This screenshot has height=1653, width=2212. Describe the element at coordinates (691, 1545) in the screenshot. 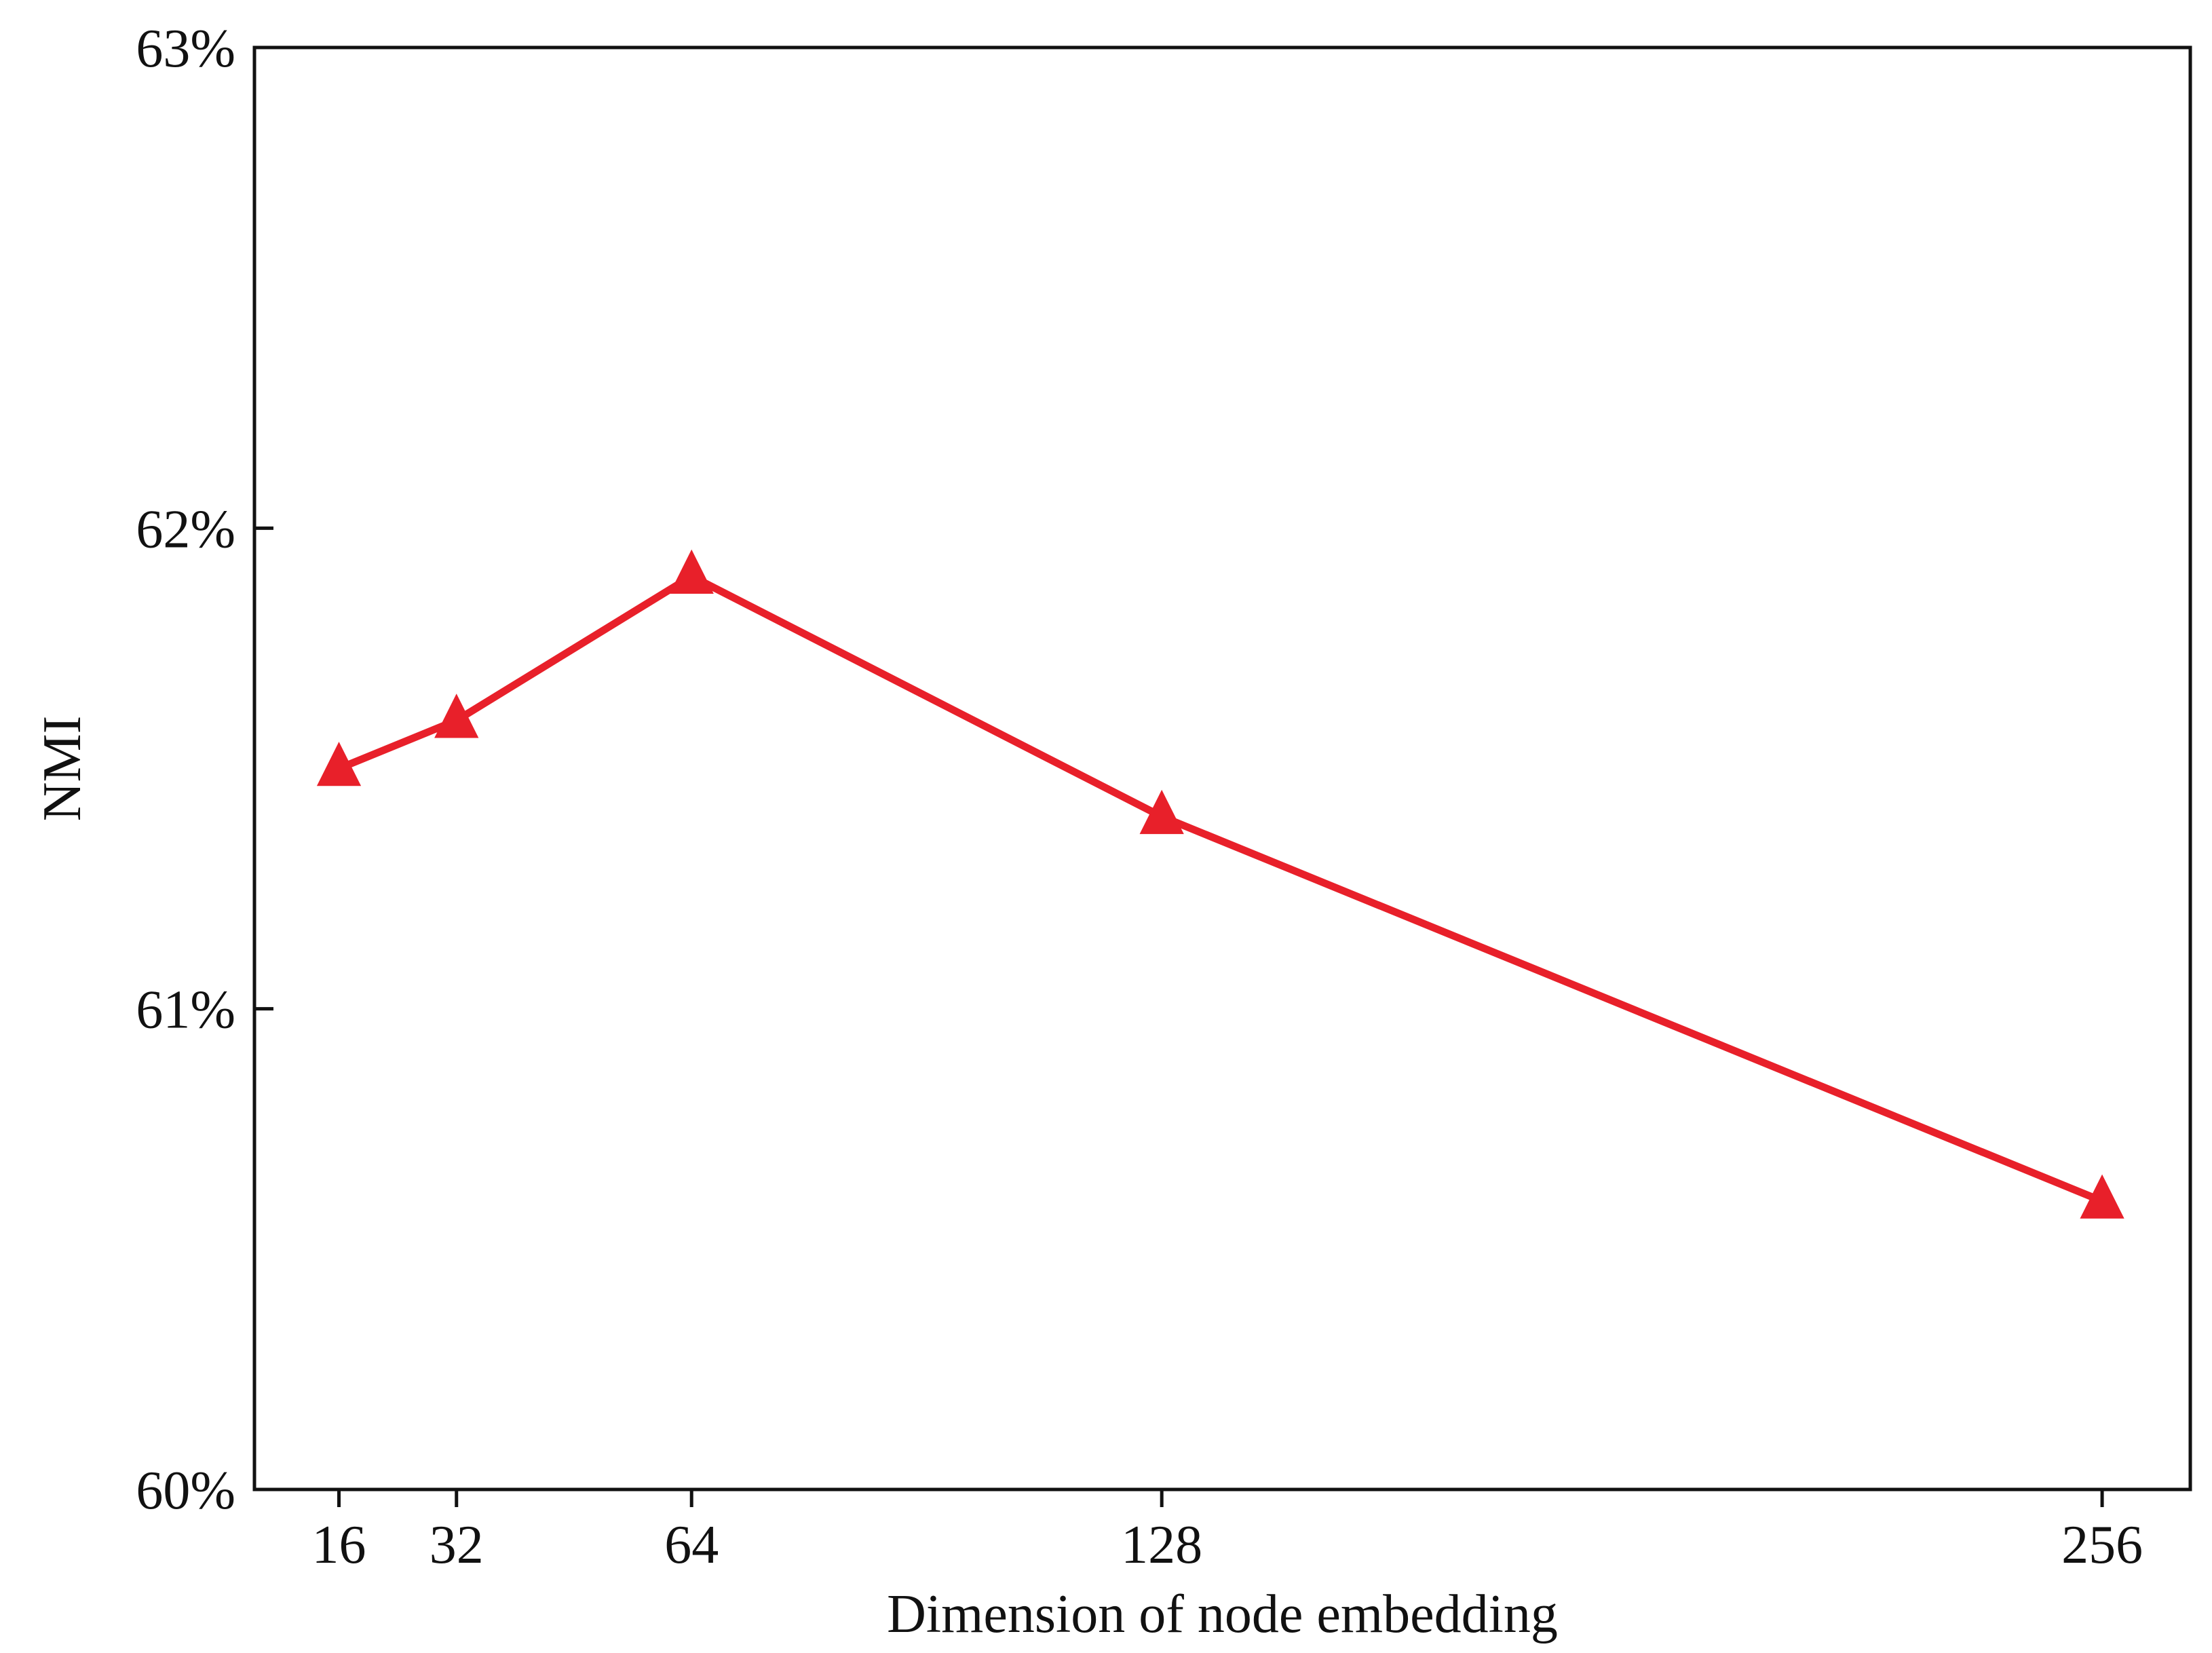

I see `x-tick-label: 64` at that location.